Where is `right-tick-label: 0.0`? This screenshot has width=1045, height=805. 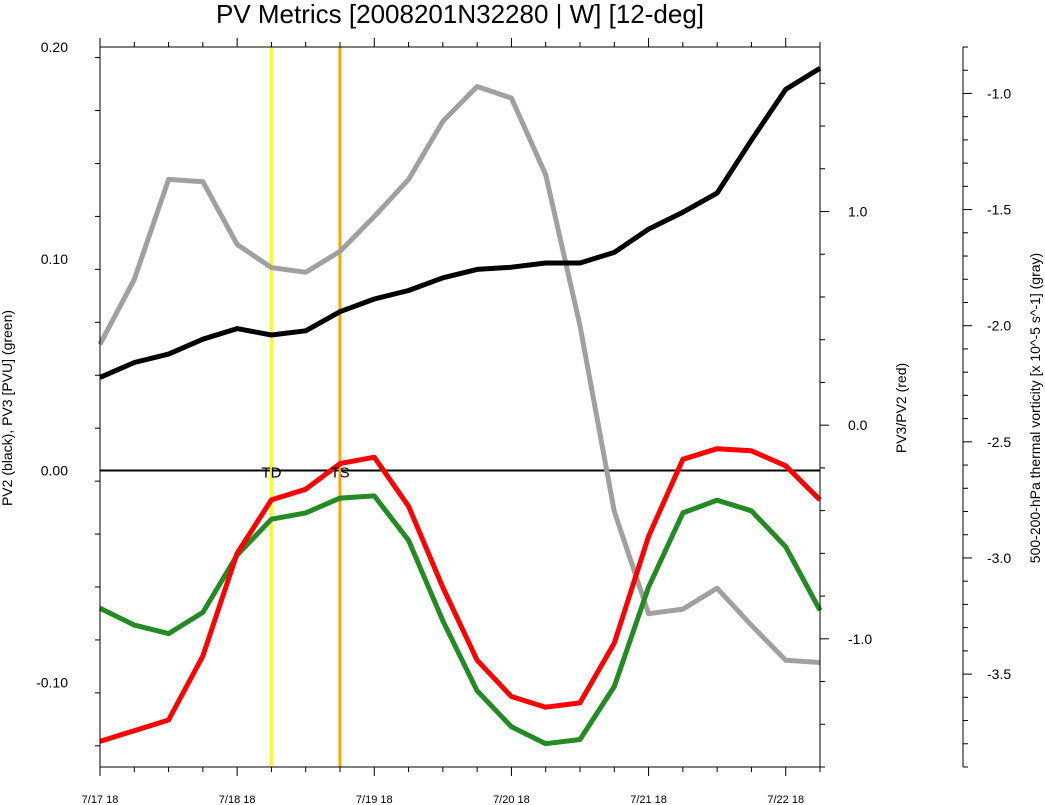 right-tick-label: 0.0 is located at coordinates (858, 425).